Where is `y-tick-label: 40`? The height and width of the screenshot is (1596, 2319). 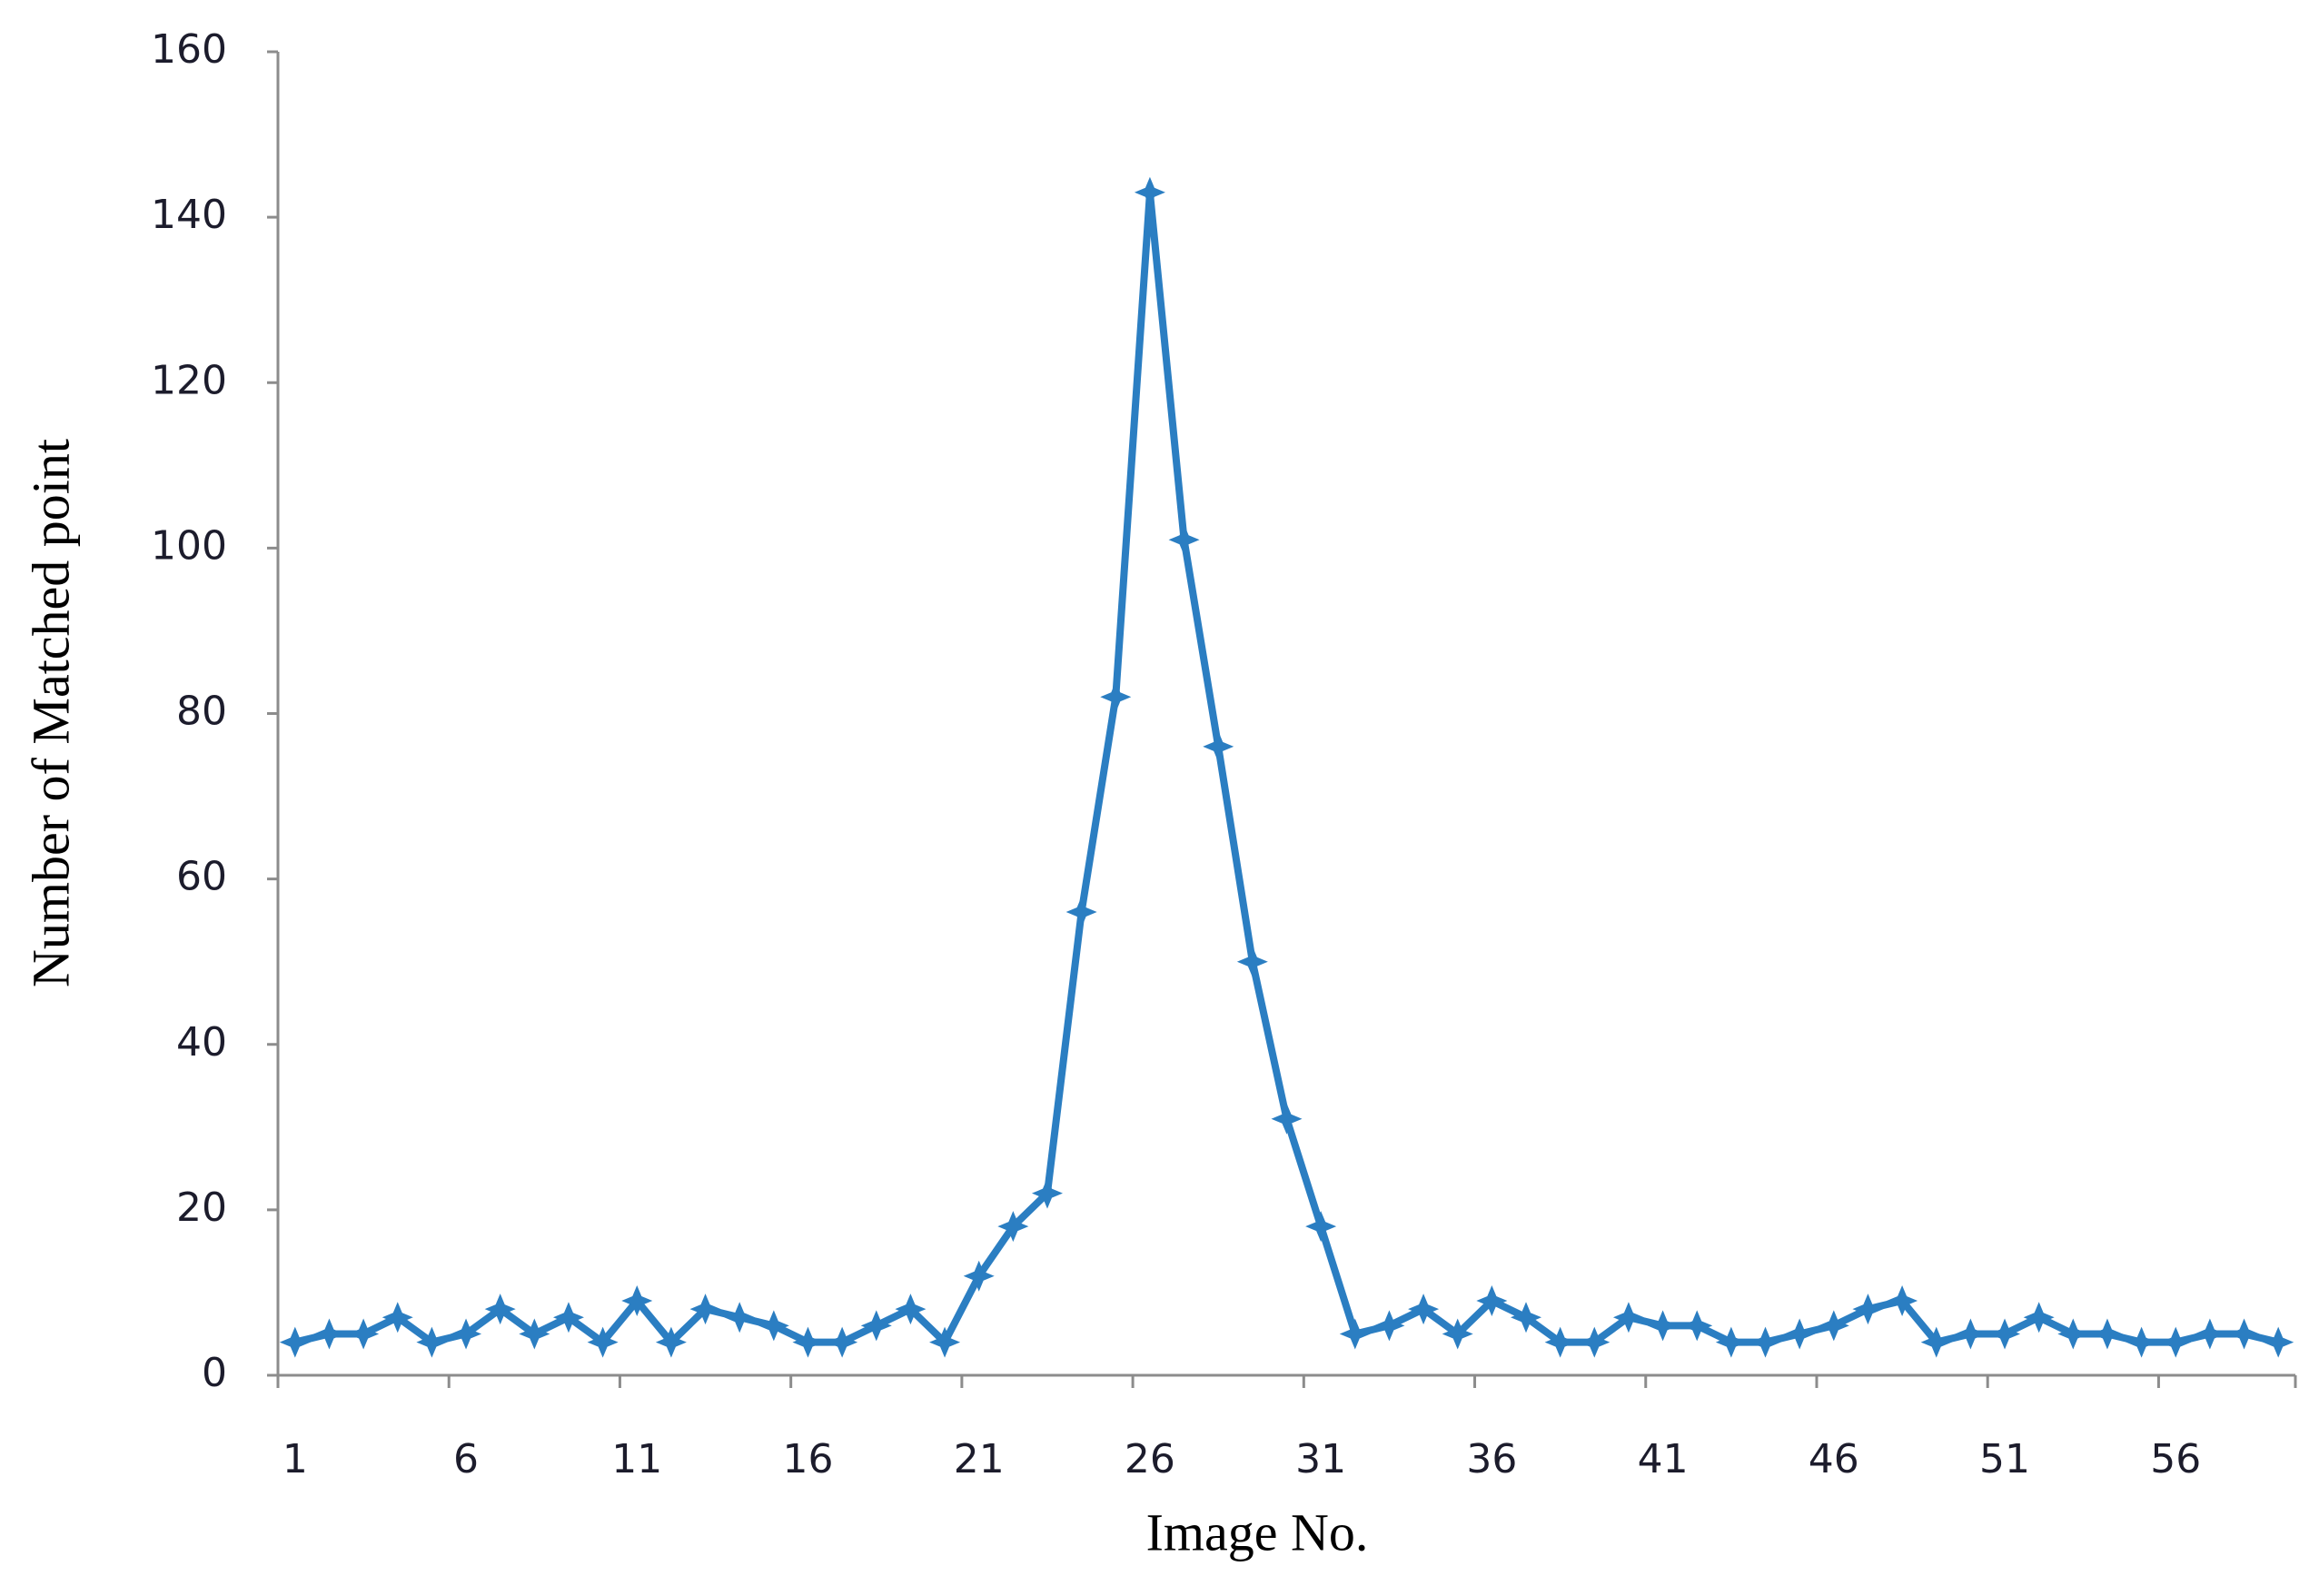 y-tick-label: 40 is located at coordinates (201, 1042).